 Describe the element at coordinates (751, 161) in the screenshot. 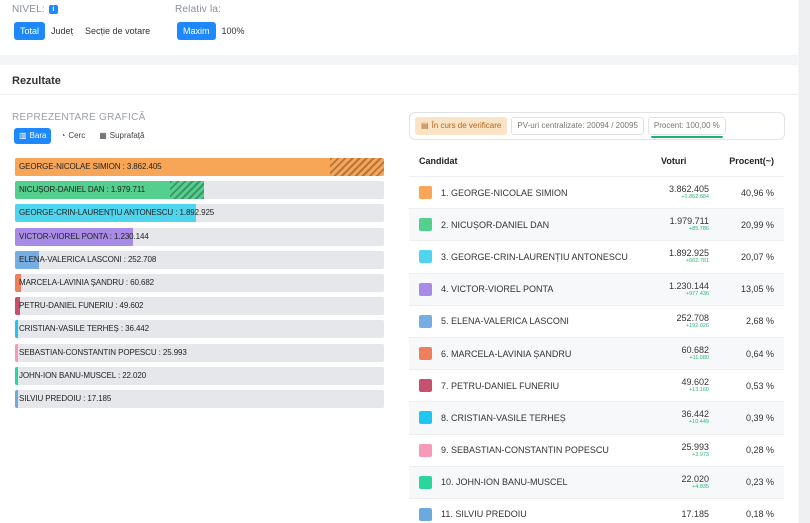

I see `header-percent: Procent(~)` at that location.